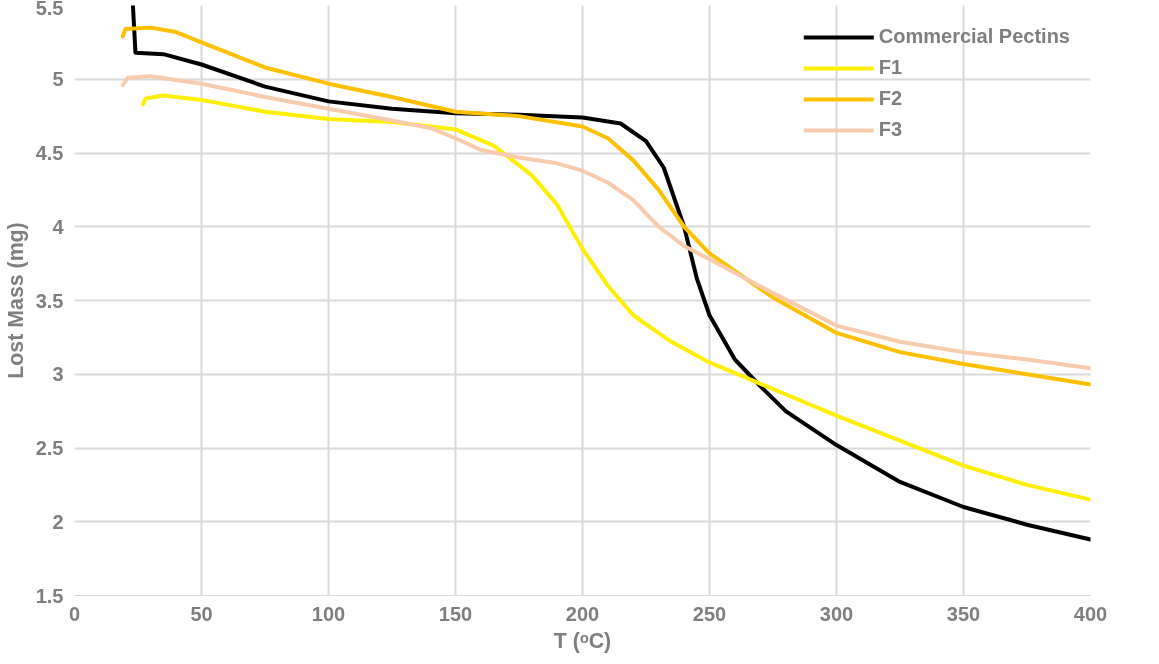 The image size is (1159, 664). What do you see at coordinates (58, 374) in the screenshot?
I see `y-tick-label: 3` at bounding box center [58, 374].